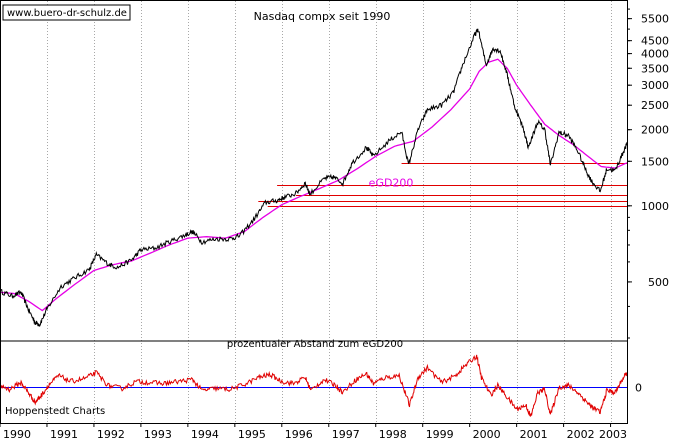  What do you see at coordinates (655, 161) in the screenshot?
I see `y-tick-label-2: 1500` at bounding box center [655, 161].